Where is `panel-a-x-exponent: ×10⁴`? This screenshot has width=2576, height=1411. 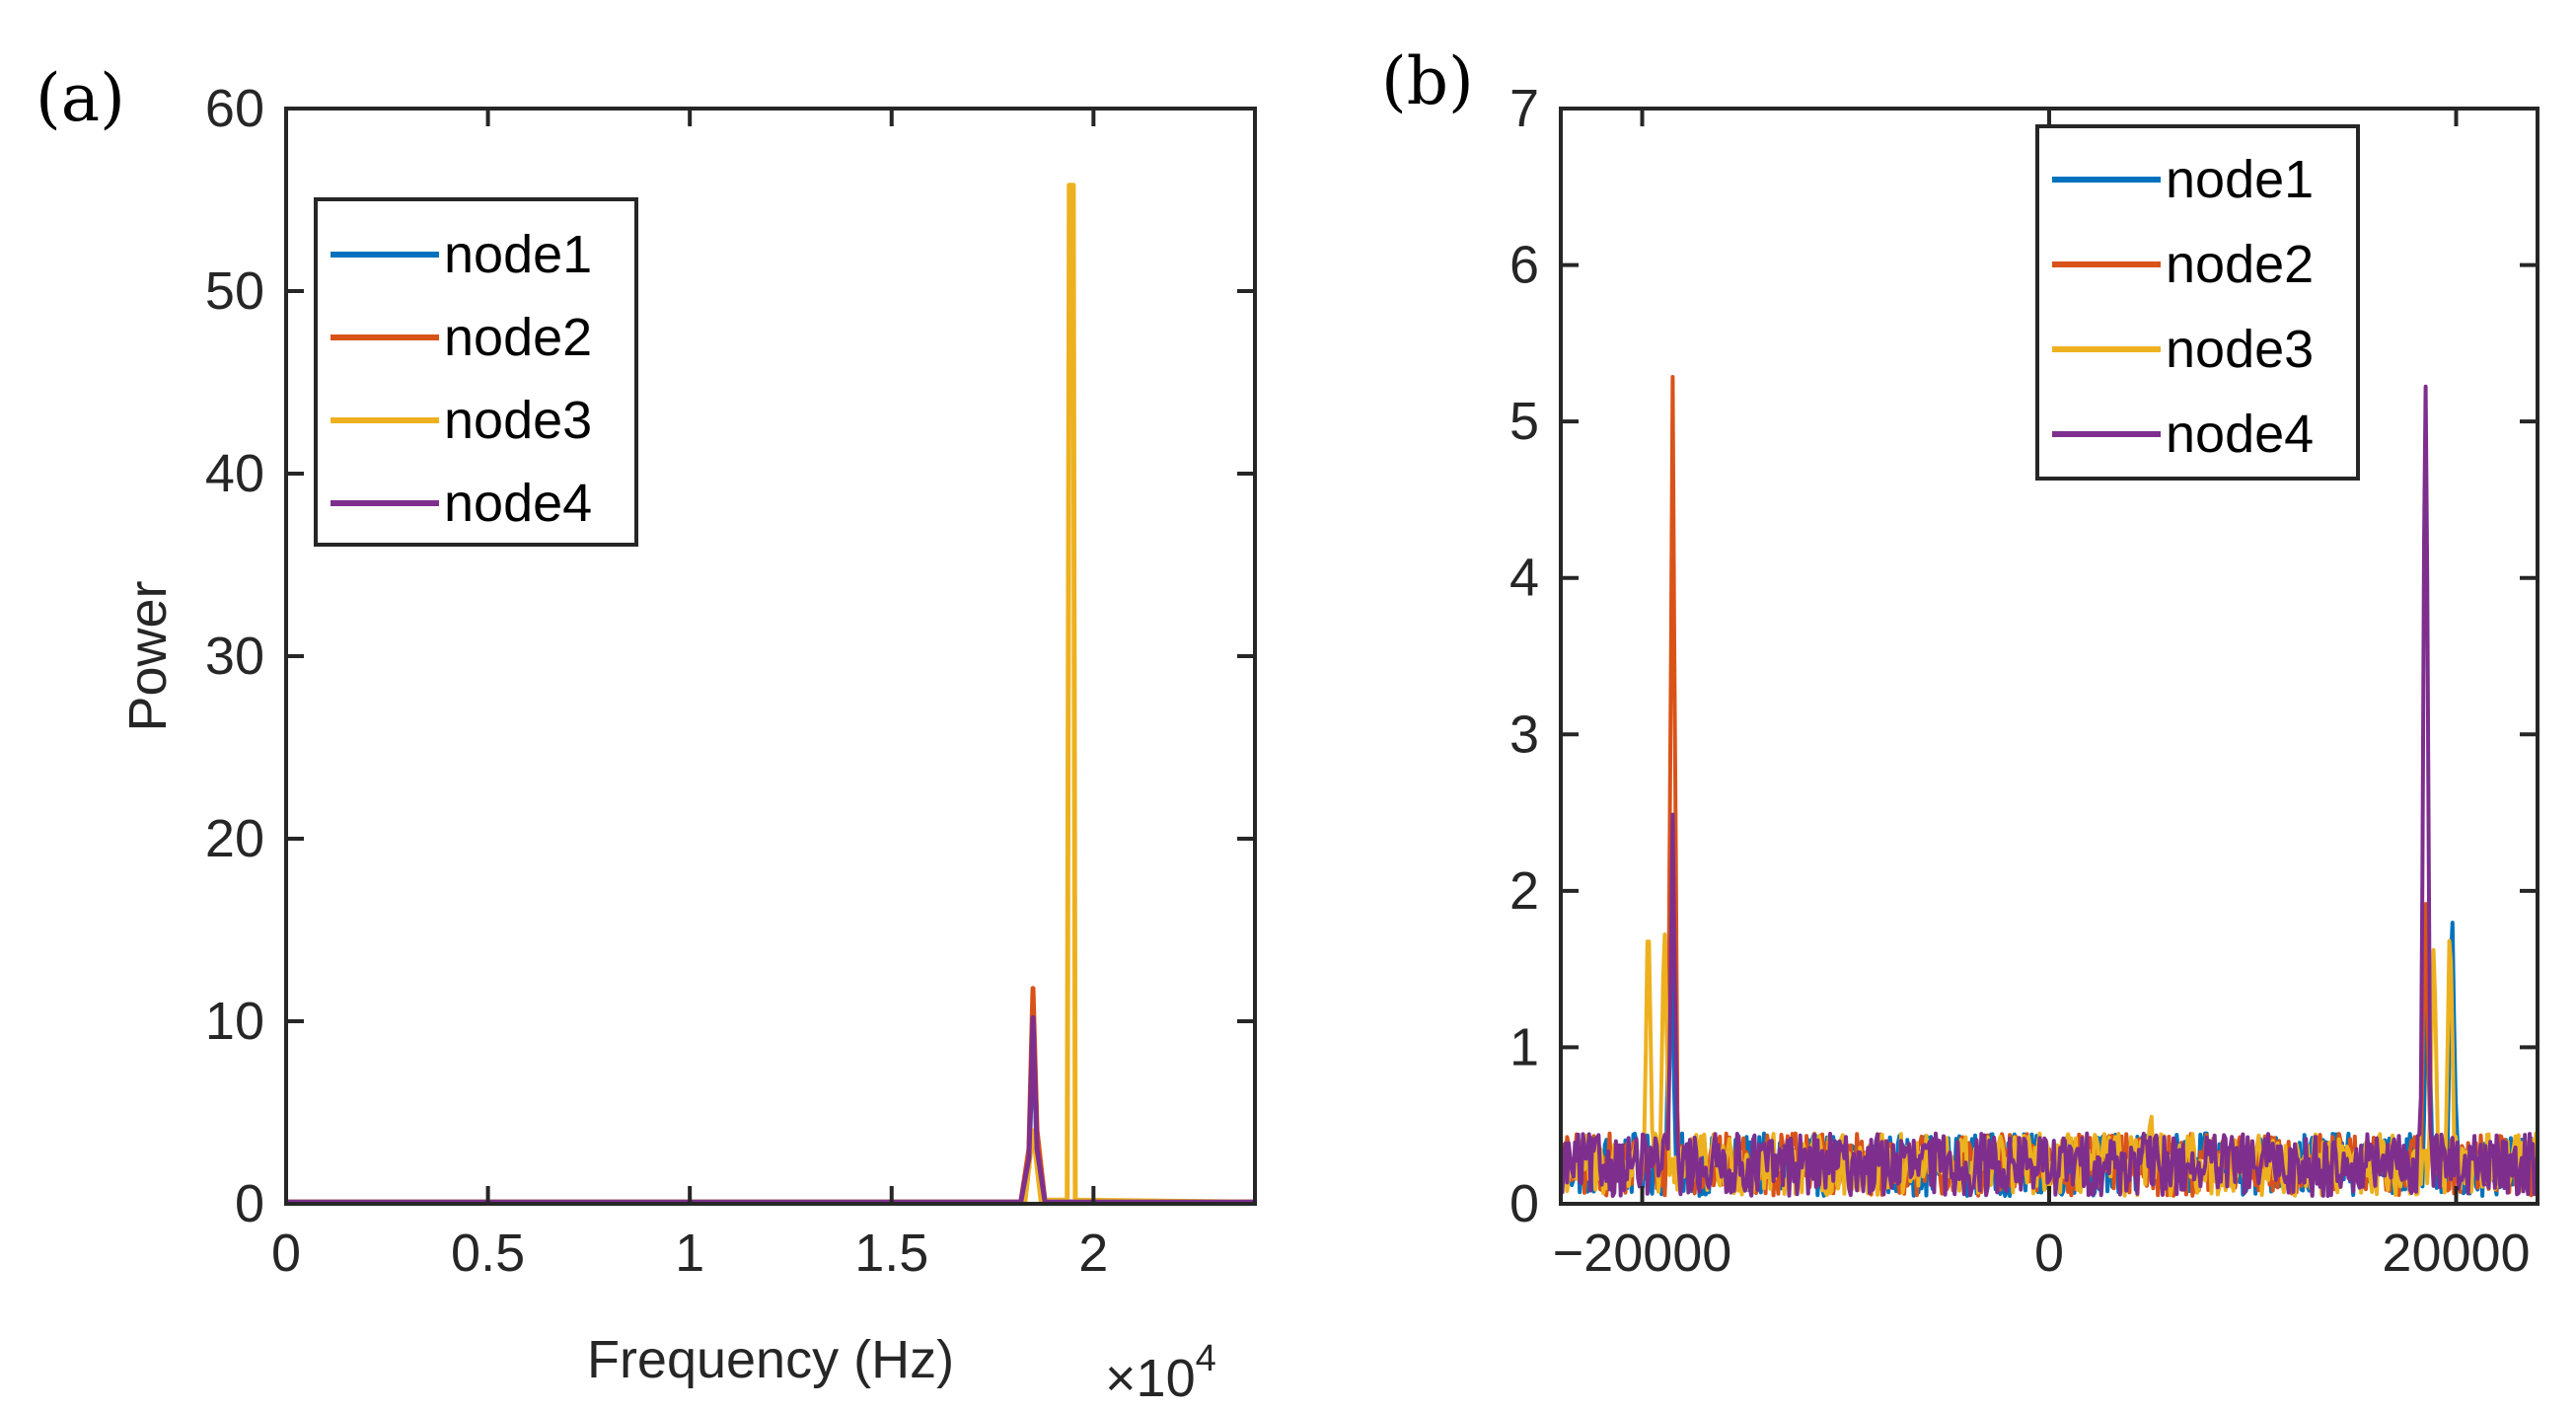
panel-a-x-exponent: ×10⁴ is located at coordinates (1160, 1373).